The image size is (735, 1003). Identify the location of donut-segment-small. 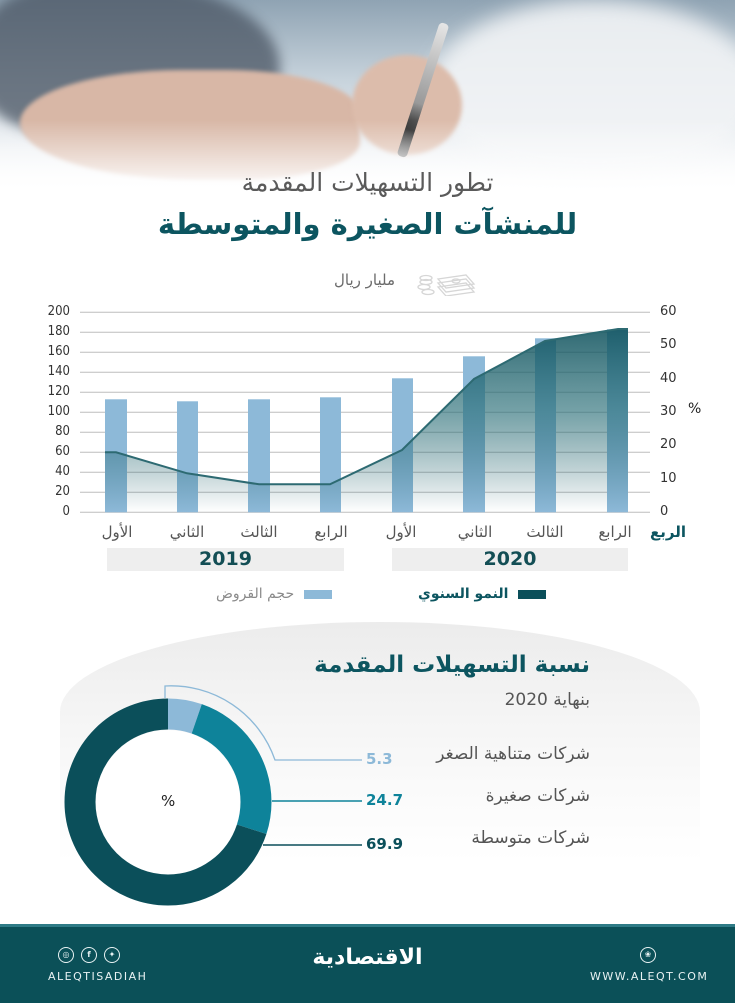
(168, 802).